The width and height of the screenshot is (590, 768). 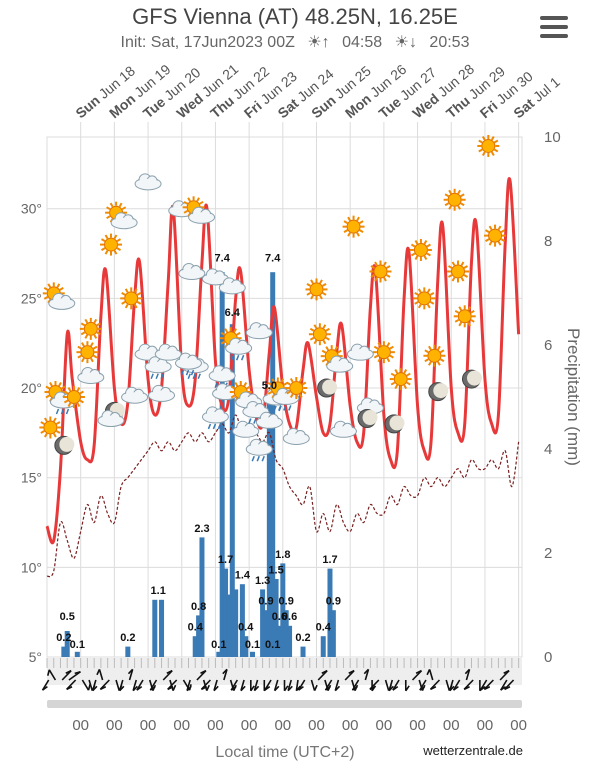 I want to click on sunset-icon: ☀↓, so click(x=405, y=42).